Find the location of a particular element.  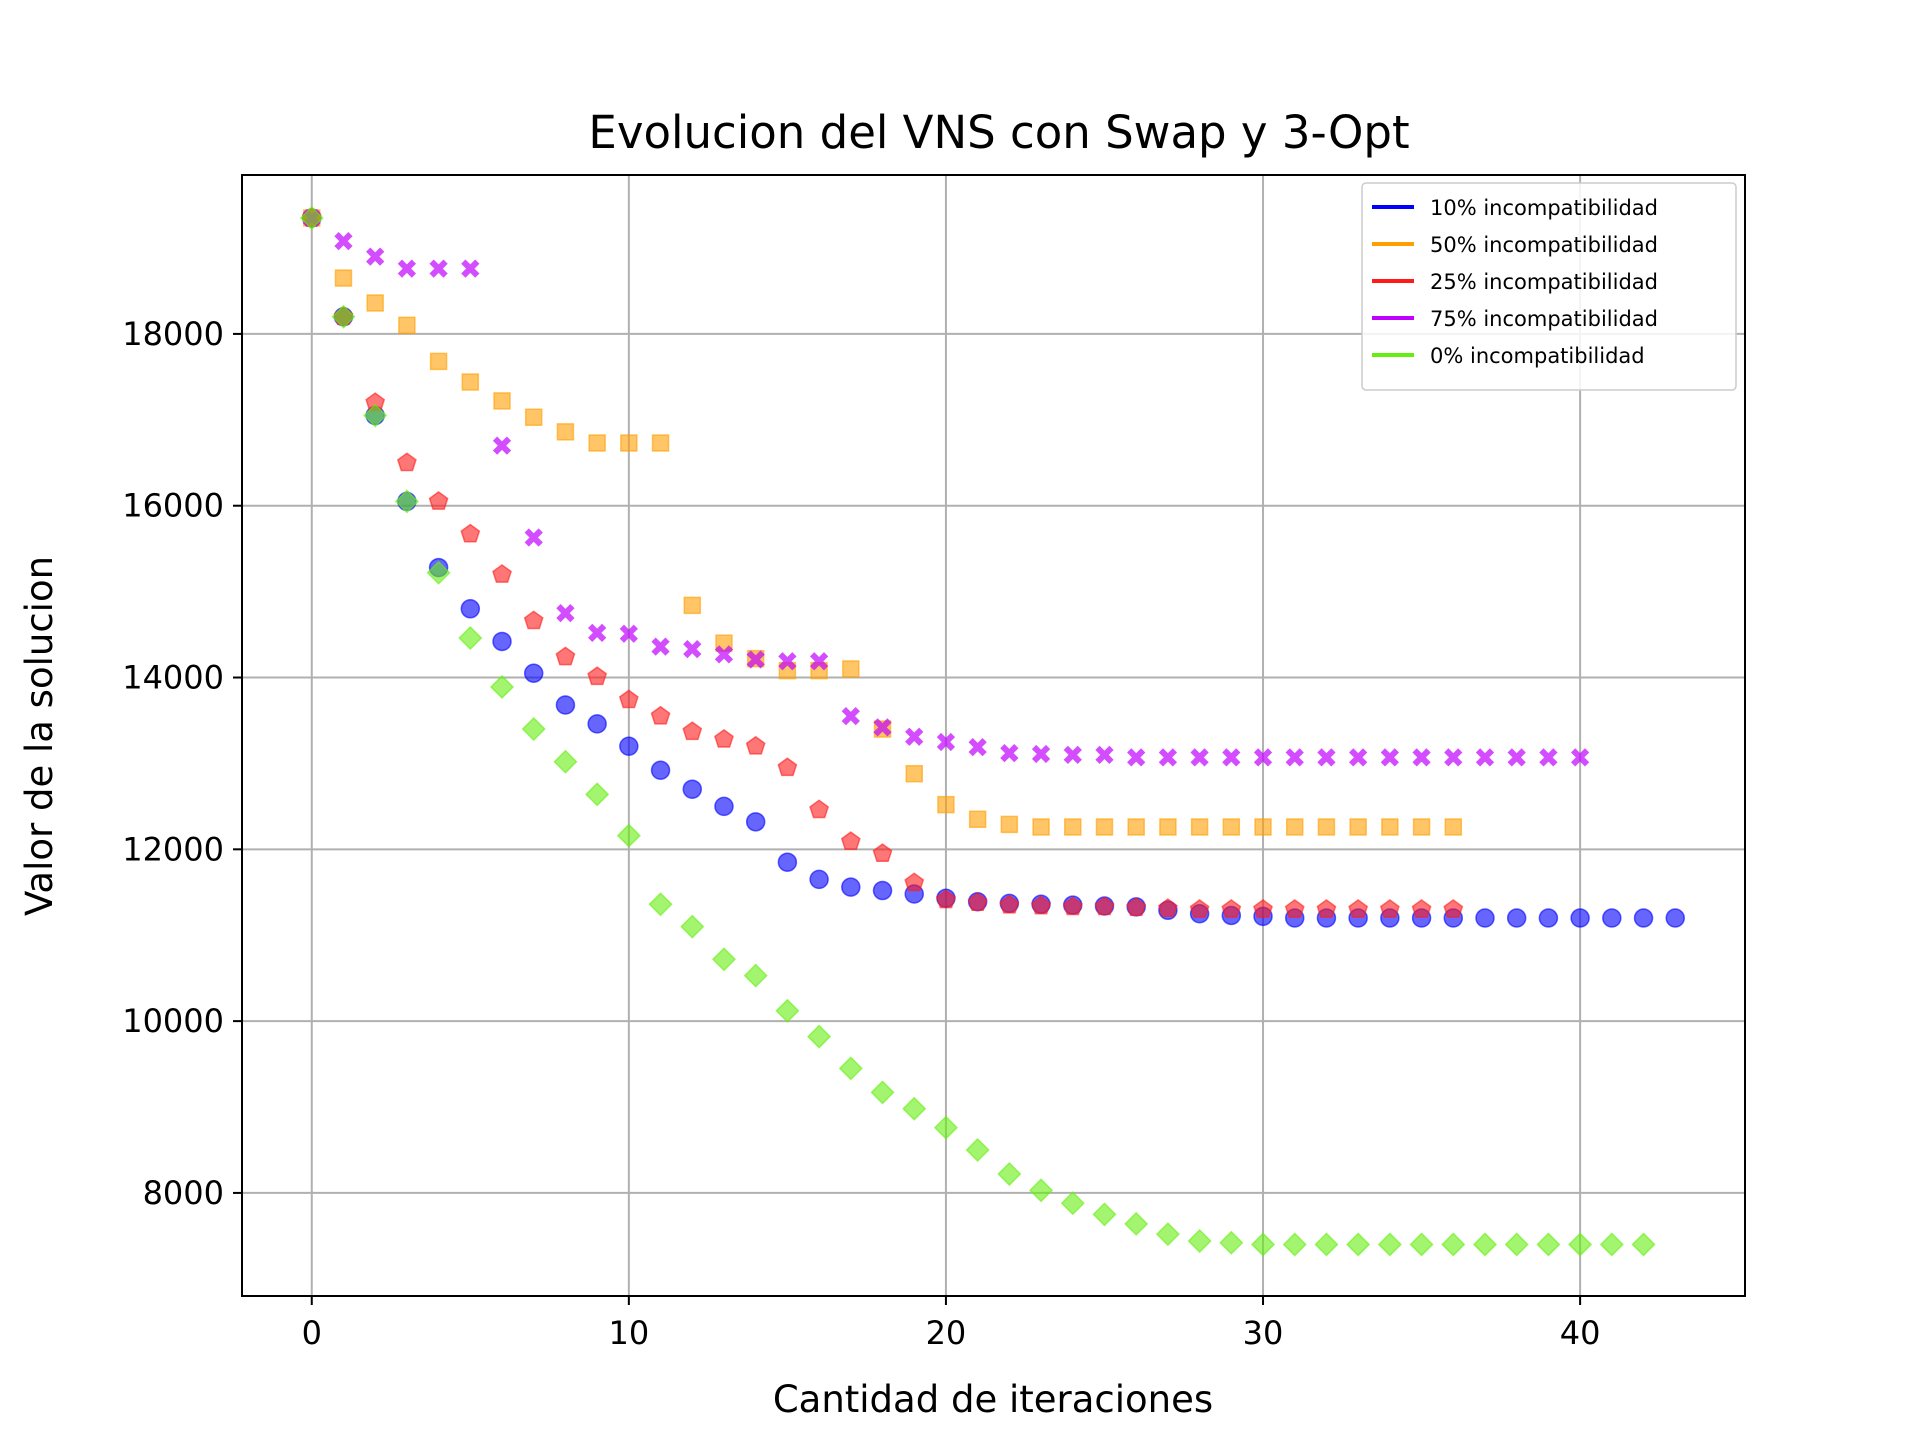

y-tick-label: 14000 is located at coordinates (173, 678).